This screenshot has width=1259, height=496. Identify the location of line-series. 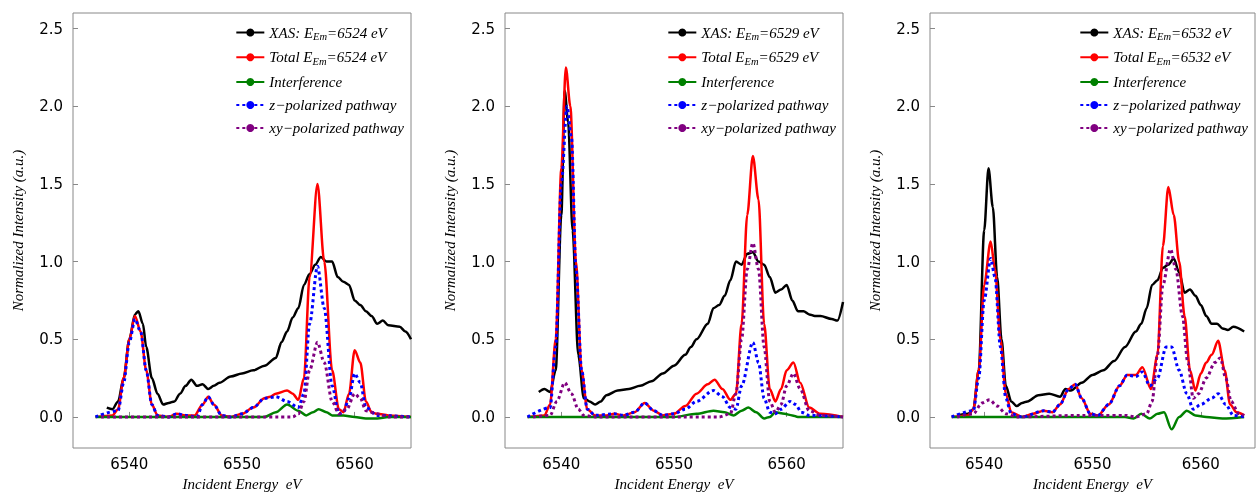
(688, 330).